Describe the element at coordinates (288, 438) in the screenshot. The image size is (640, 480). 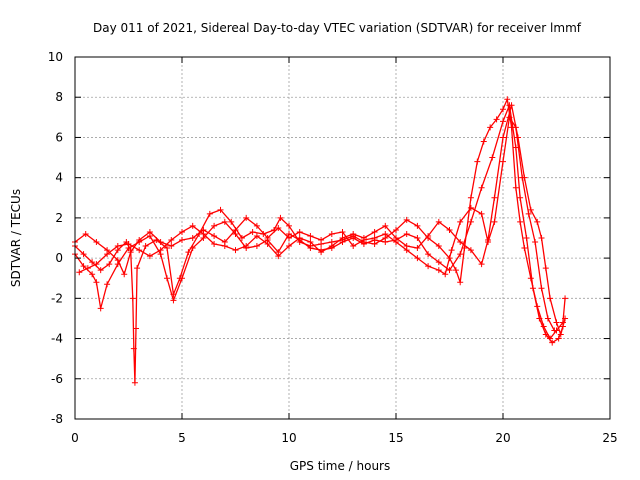
I see `x-tick-label: 10` at that location.